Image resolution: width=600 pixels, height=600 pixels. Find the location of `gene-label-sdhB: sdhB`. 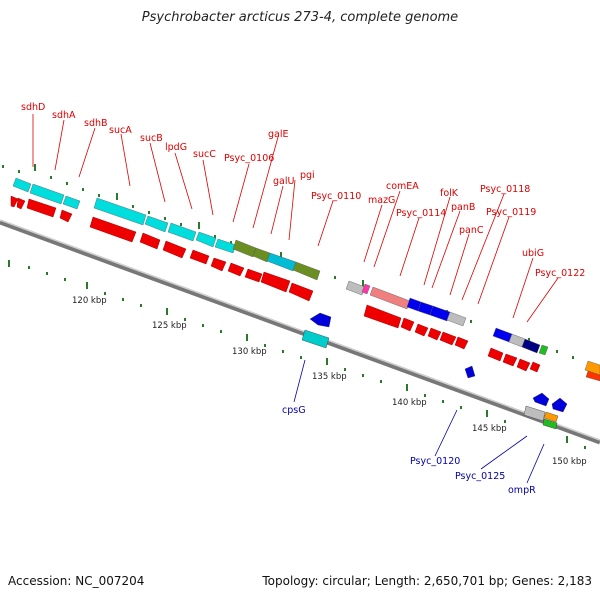

gene-label-sdhB: sdhB is located at coordinates (96, 123).